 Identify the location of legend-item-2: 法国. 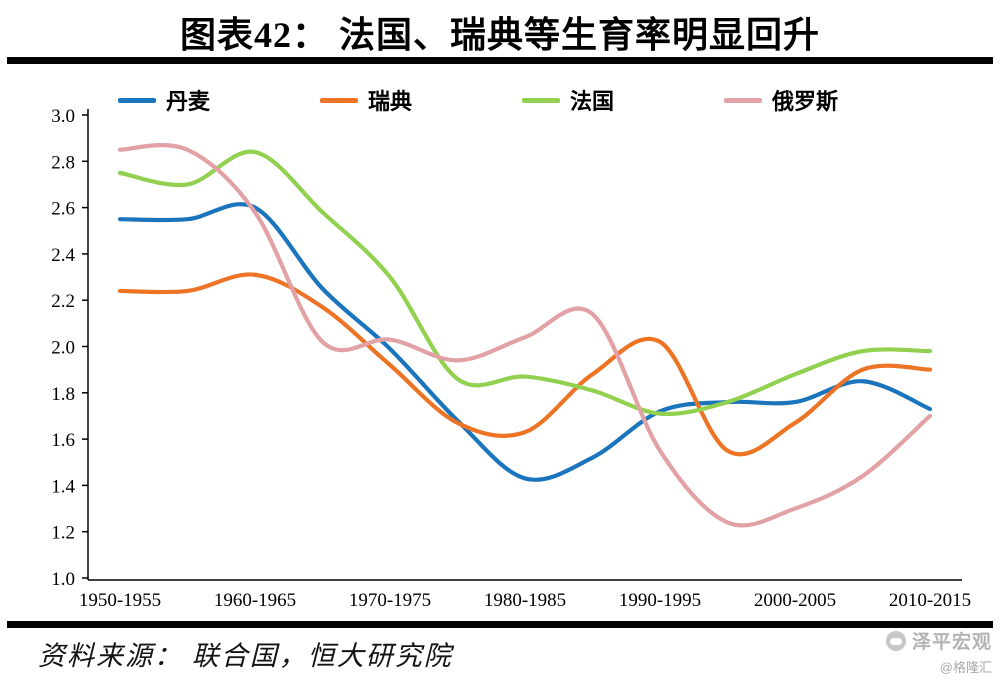
(623, 100).